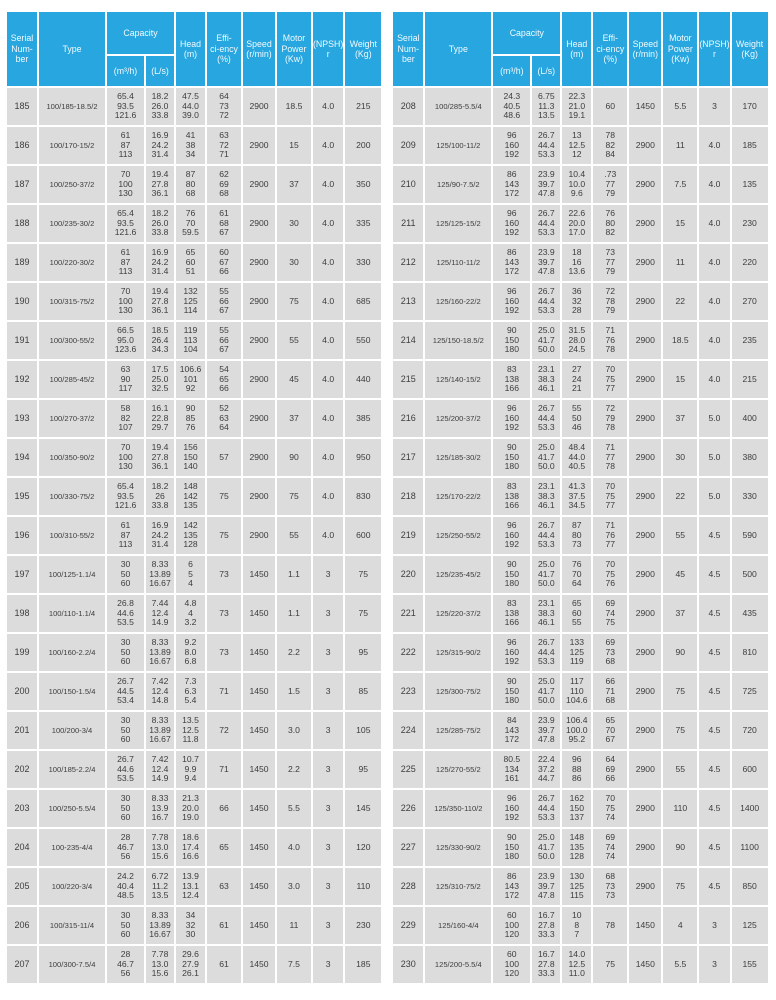 Image resolution: width=776 pixels, height=1000 pixels. Describe the element at coordinates (125, 301) in the screenshot. I see `table-cell: 70 100 130` at that location.